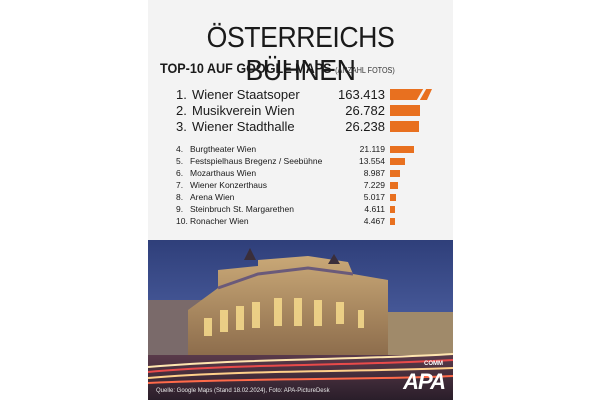  I want to click on value-label: 4.611, so click(374, 209).